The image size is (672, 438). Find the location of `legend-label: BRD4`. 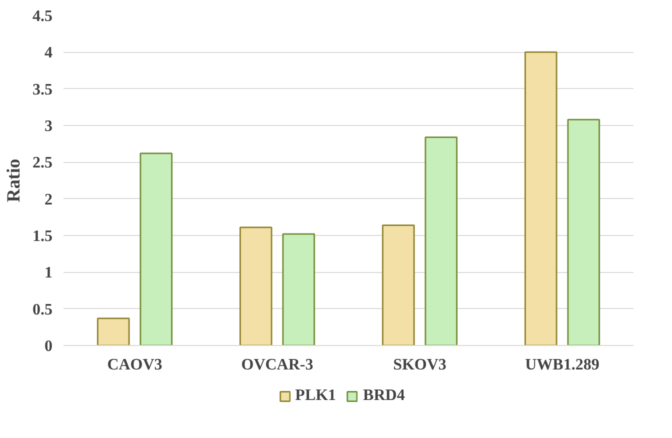

legend-label: BRD4 is located at coordinates (384, 396).